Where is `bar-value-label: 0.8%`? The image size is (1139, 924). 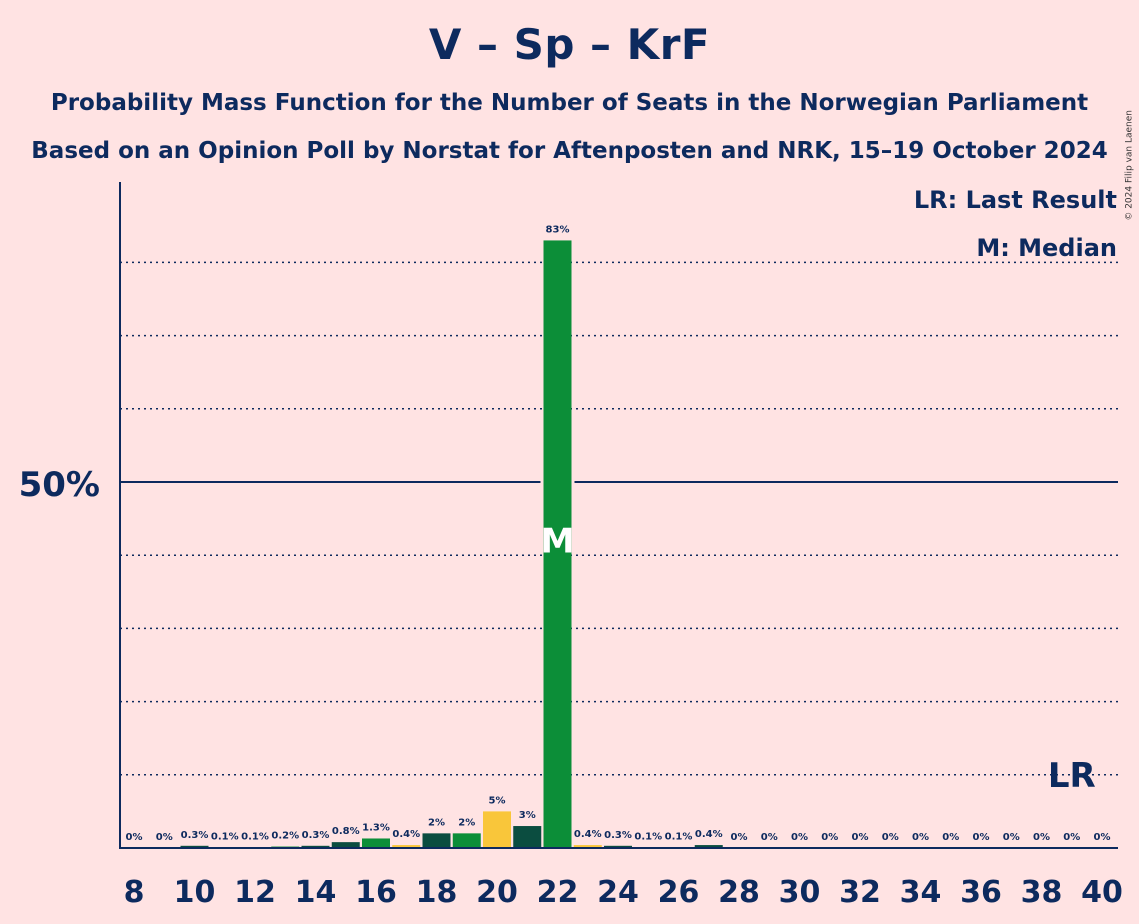
bar-value-label: 0.8% is located at coordinates (346, 831).